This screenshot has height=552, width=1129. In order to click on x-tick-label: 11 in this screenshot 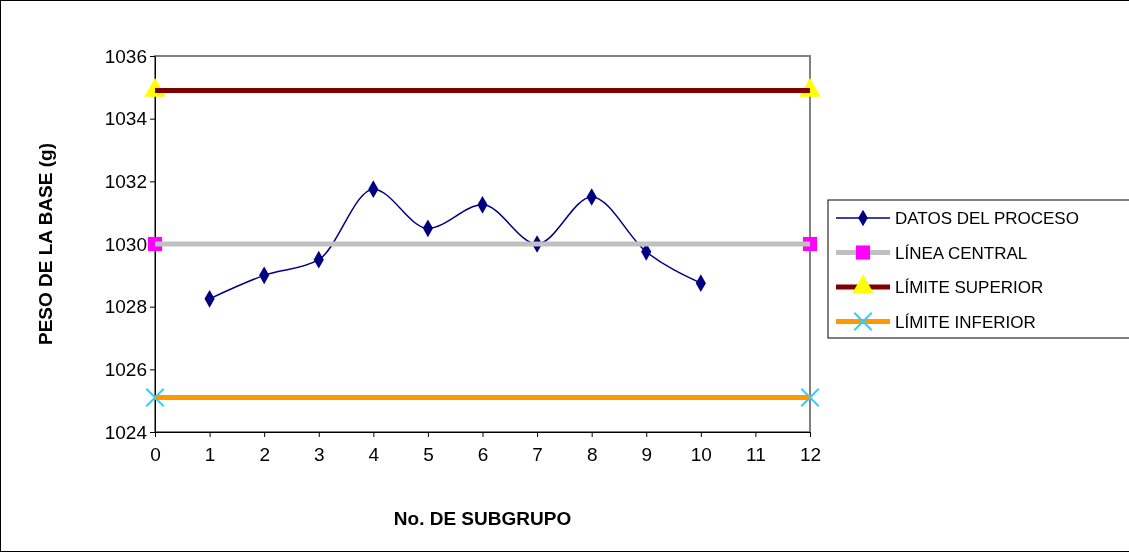, I will do `click(756, 454)`.